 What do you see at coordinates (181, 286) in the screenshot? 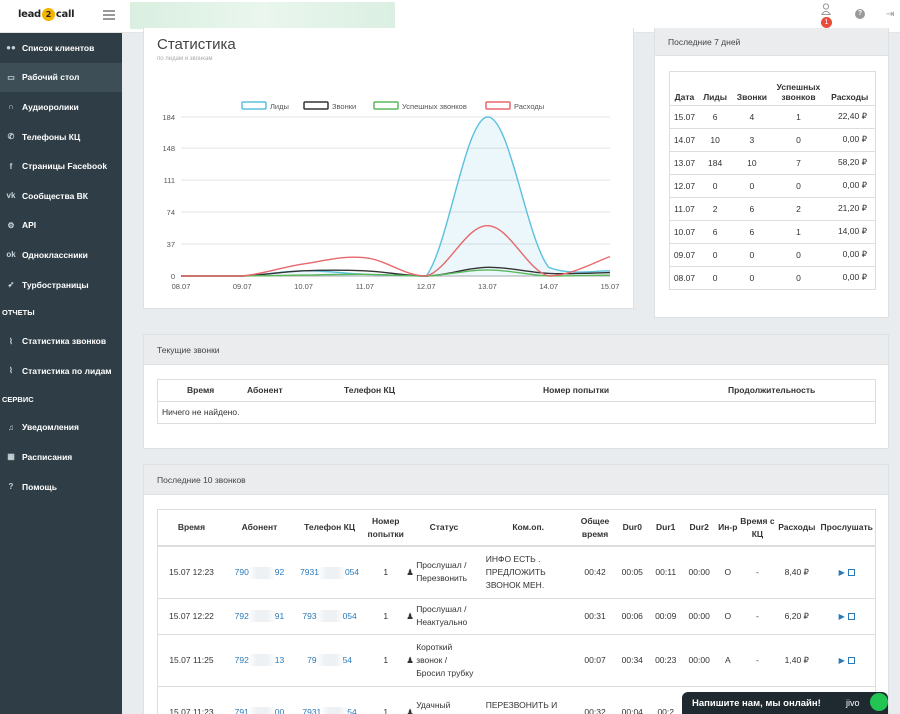
I see `x-tick-label: 08.07` at bounding box center [181, 286].